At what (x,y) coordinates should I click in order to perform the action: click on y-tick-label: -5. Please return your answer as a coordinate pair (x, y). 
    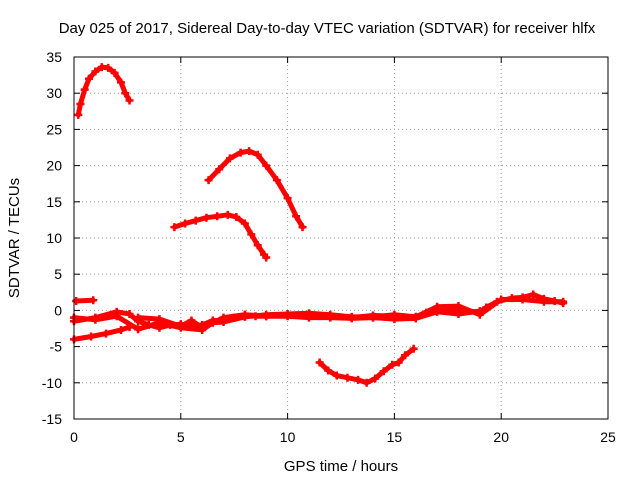
    Looking at the image, I should click on (56, 347).